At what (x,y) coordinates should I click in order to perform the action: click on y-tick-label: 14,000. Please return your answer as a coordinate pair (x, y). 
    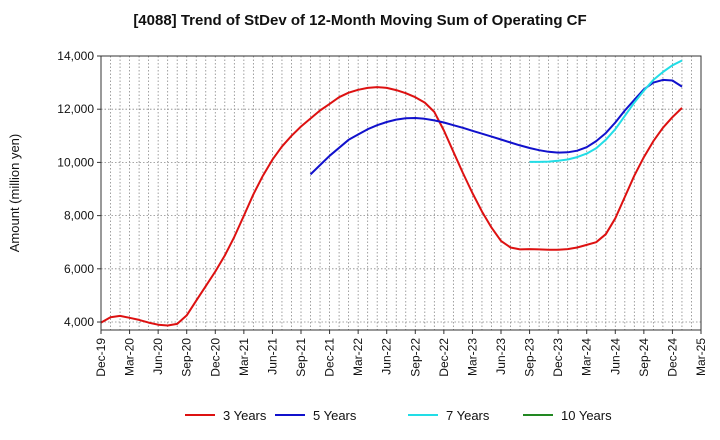
    Looking at the image, I should click on (75, 56).